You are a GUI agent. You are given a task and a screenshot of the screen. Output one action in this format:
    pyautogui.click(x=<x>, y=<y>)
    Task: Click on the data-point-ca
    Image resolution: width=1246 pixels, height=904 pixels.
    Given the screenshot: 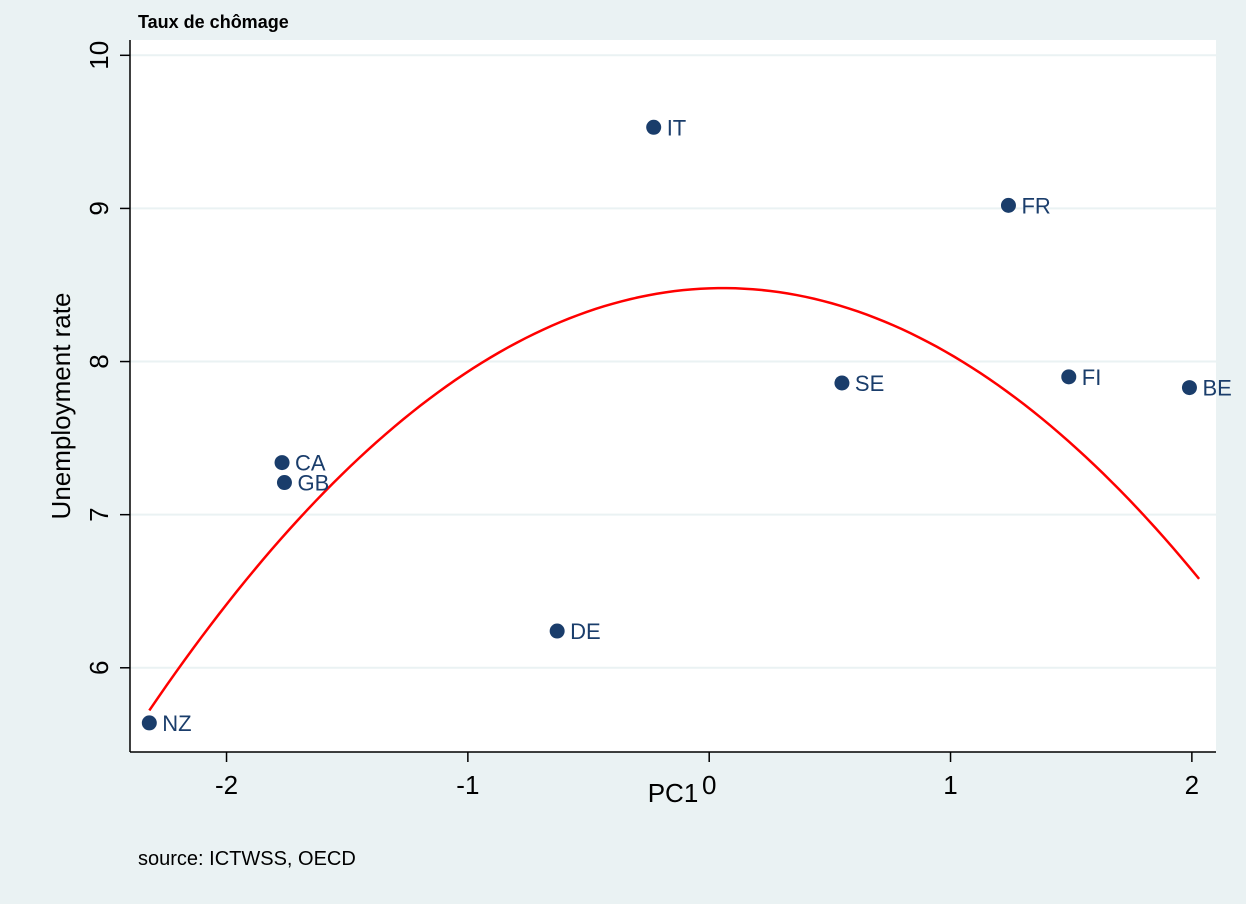 What is the action you would take?
    pyautogui.click(x=282, y=463)
    